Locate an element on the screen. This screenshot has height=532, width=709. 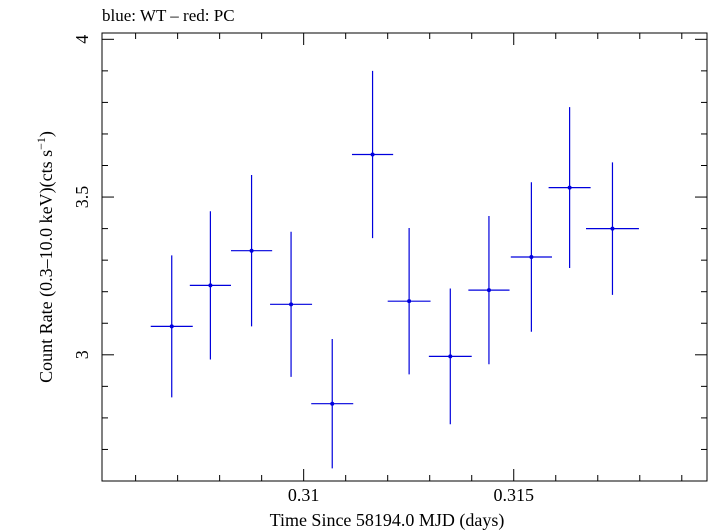
y-tick-label: 3.5 is located at coordinates (82, 197).